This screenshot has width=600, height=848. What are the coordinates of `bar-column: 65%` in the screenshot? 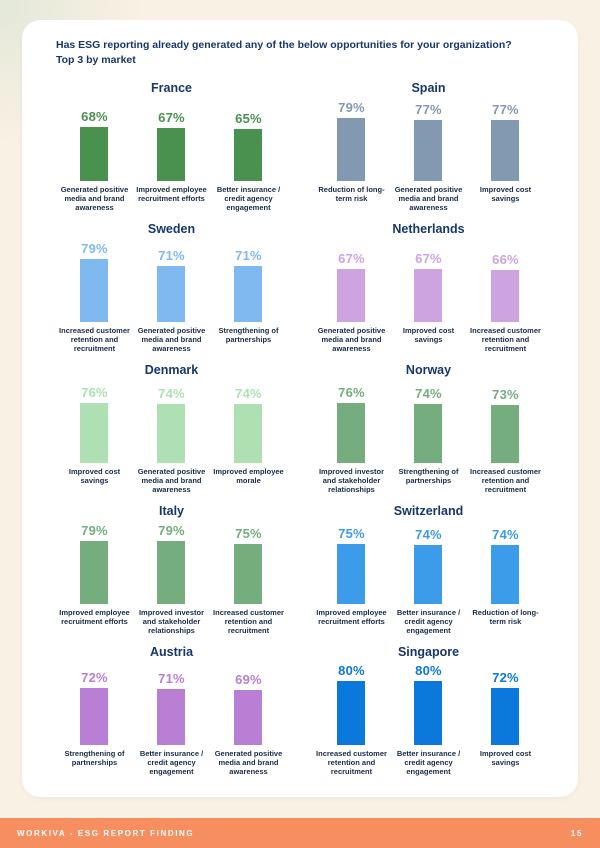 It's located at (248, 146).